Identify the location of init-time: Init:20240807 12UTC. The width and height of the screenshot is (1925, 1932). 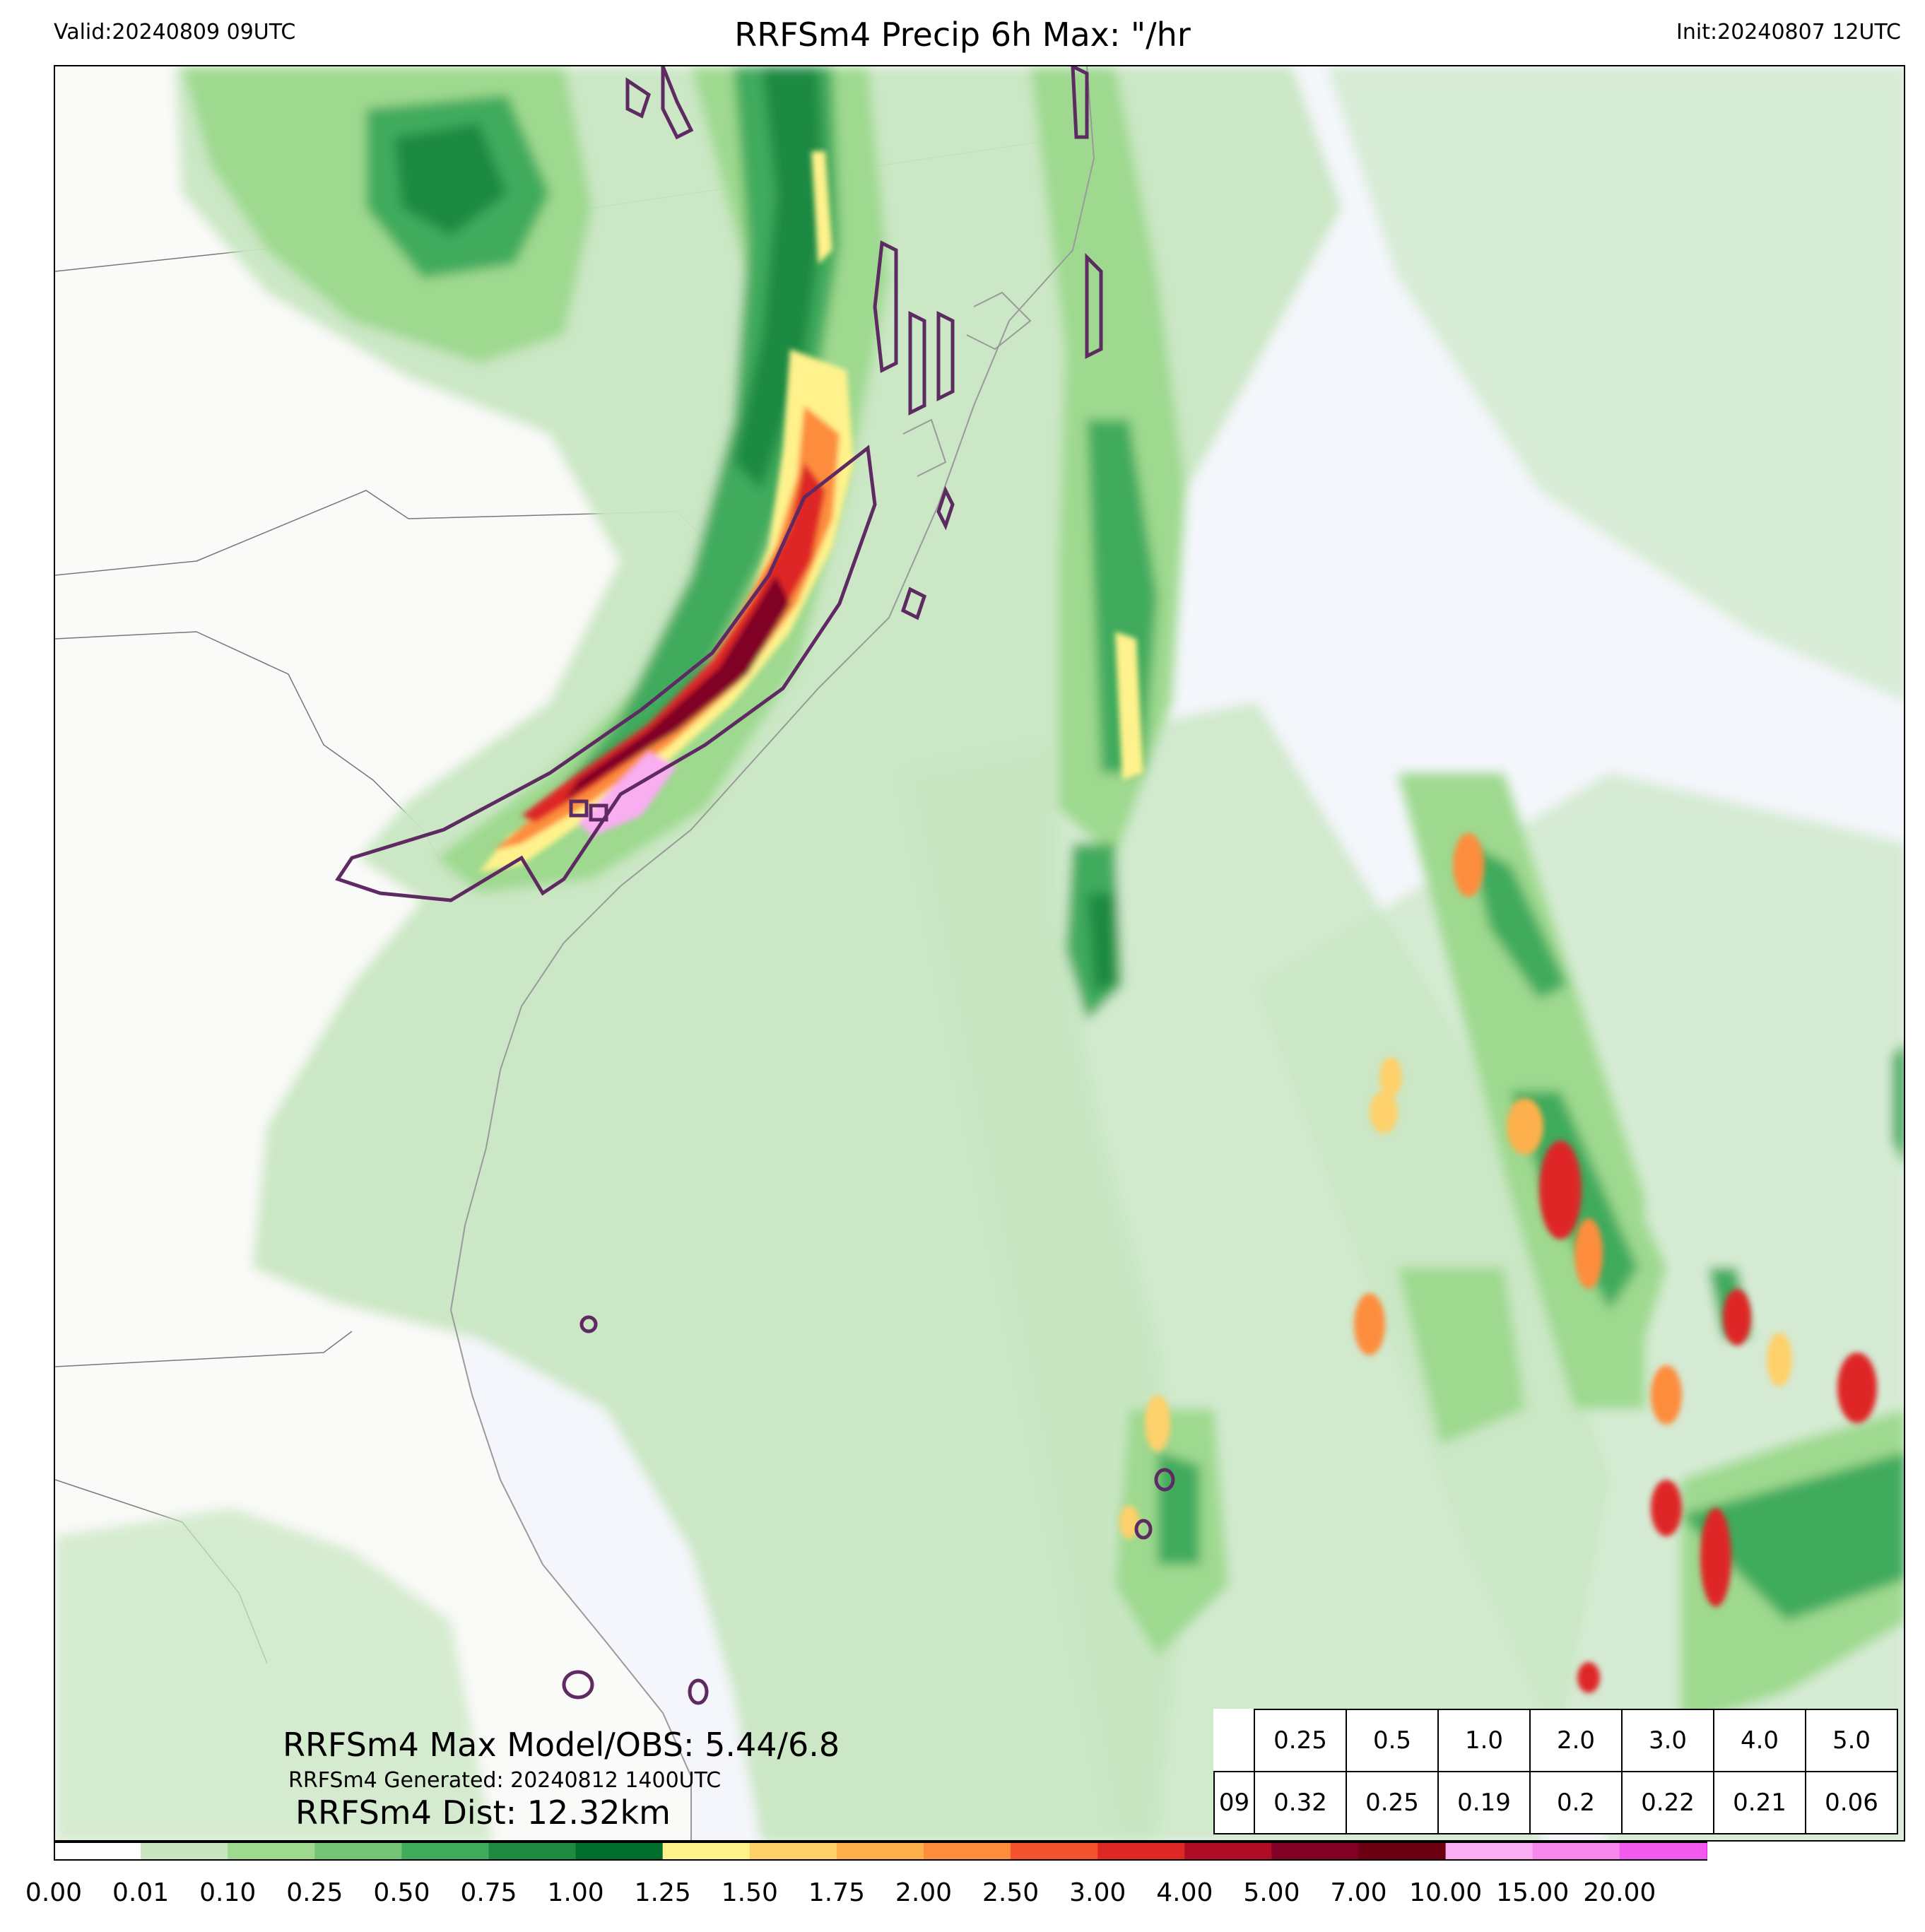
(1788, 32).